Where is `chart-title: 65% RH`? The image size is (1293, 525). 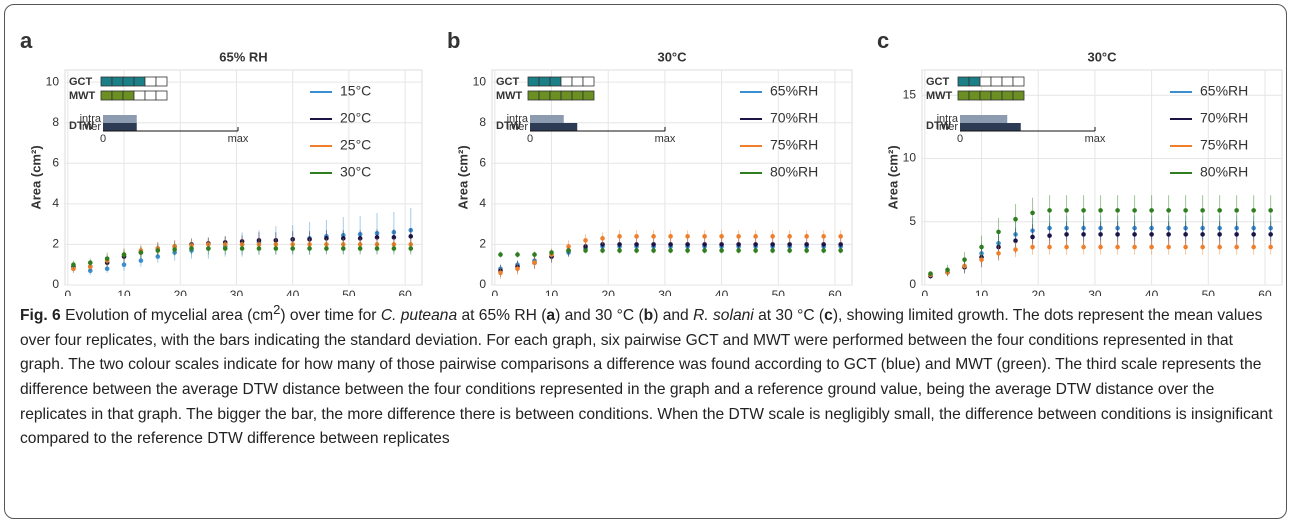
chart-title: 65% RH is located at coordinates (243, 56).